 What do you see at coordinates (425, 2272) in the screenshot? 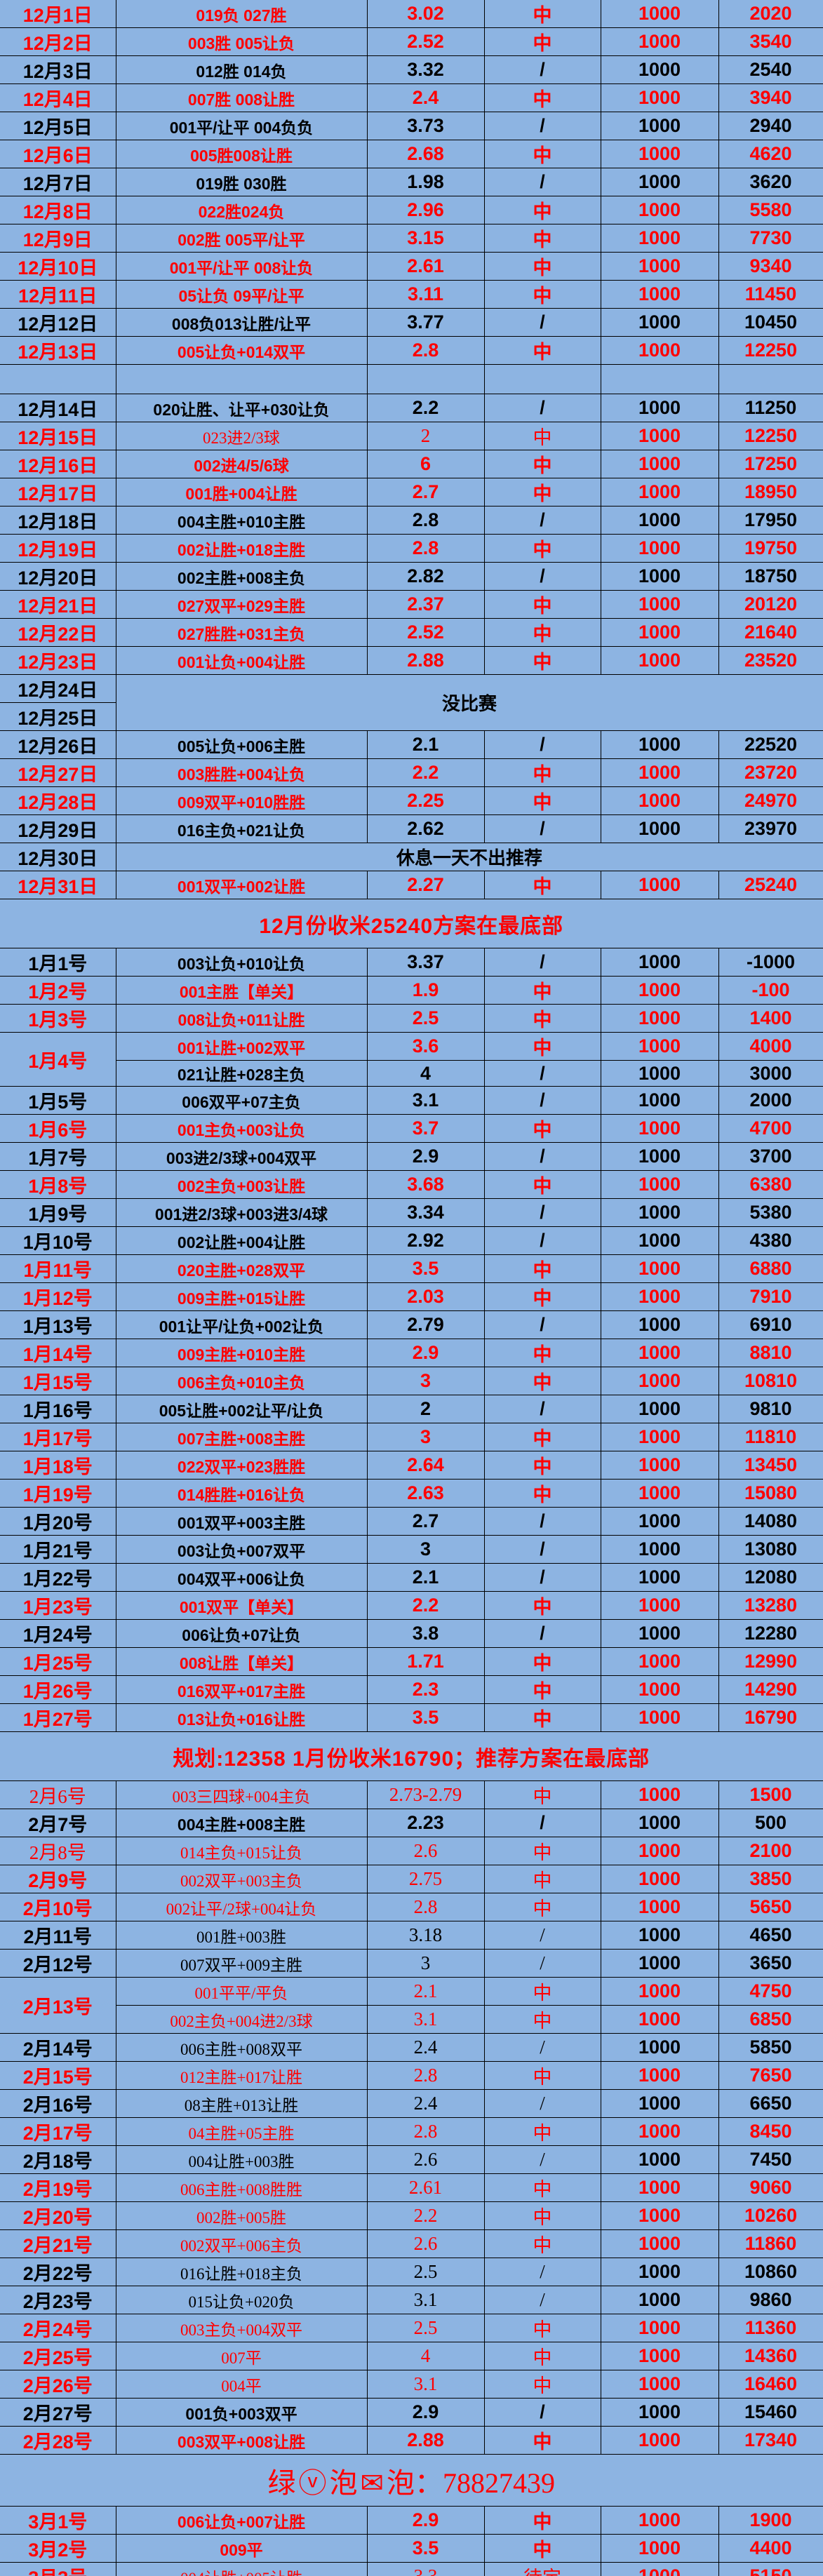
I see `odds-cell: 2.5` at bounding box center [425, 2272].